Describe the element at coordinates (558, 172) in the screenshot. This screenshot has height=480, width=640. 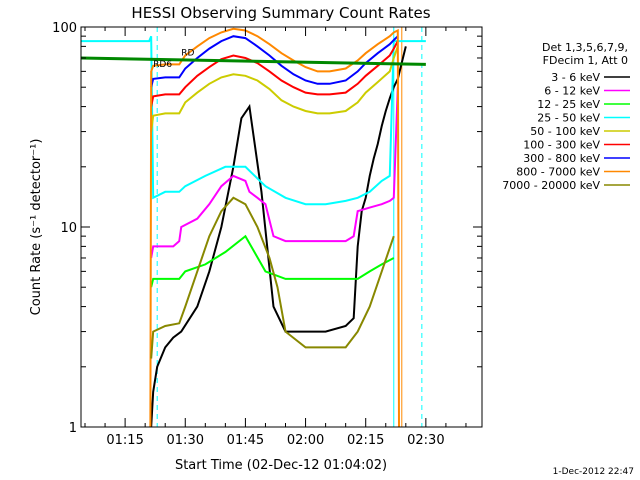
I see `legend-entry-label: 800 - 7000 keV` at that location.